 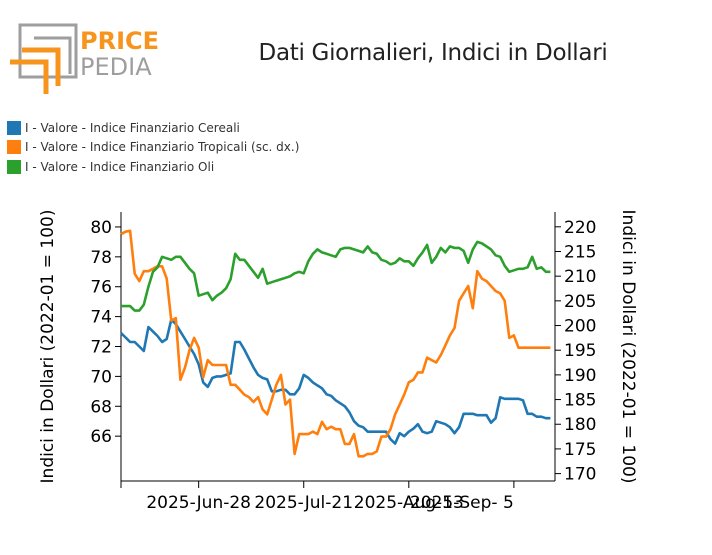 I want to click on legend-item-cereali: I - Valore - Indice Finanziario Cereali, so click(x=153, y=128).